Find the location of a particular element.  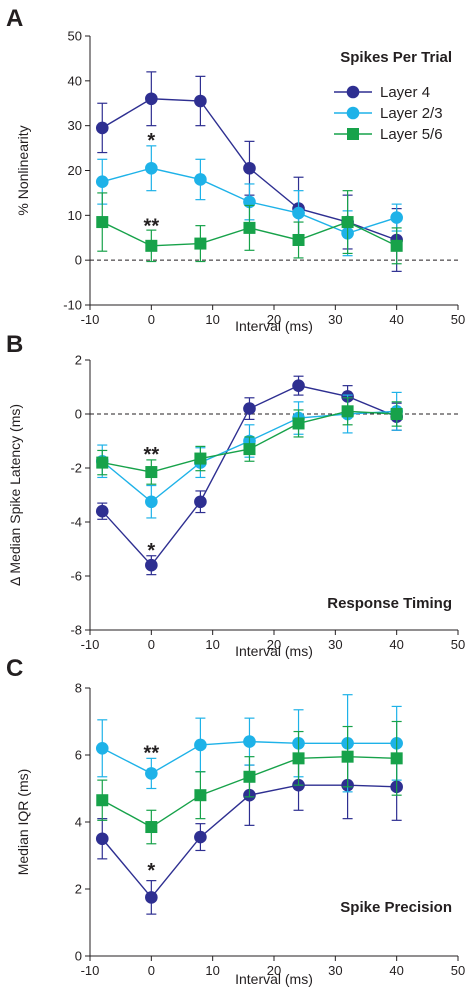

panel-title: Spike Precision is located at coordinates (396, 907).